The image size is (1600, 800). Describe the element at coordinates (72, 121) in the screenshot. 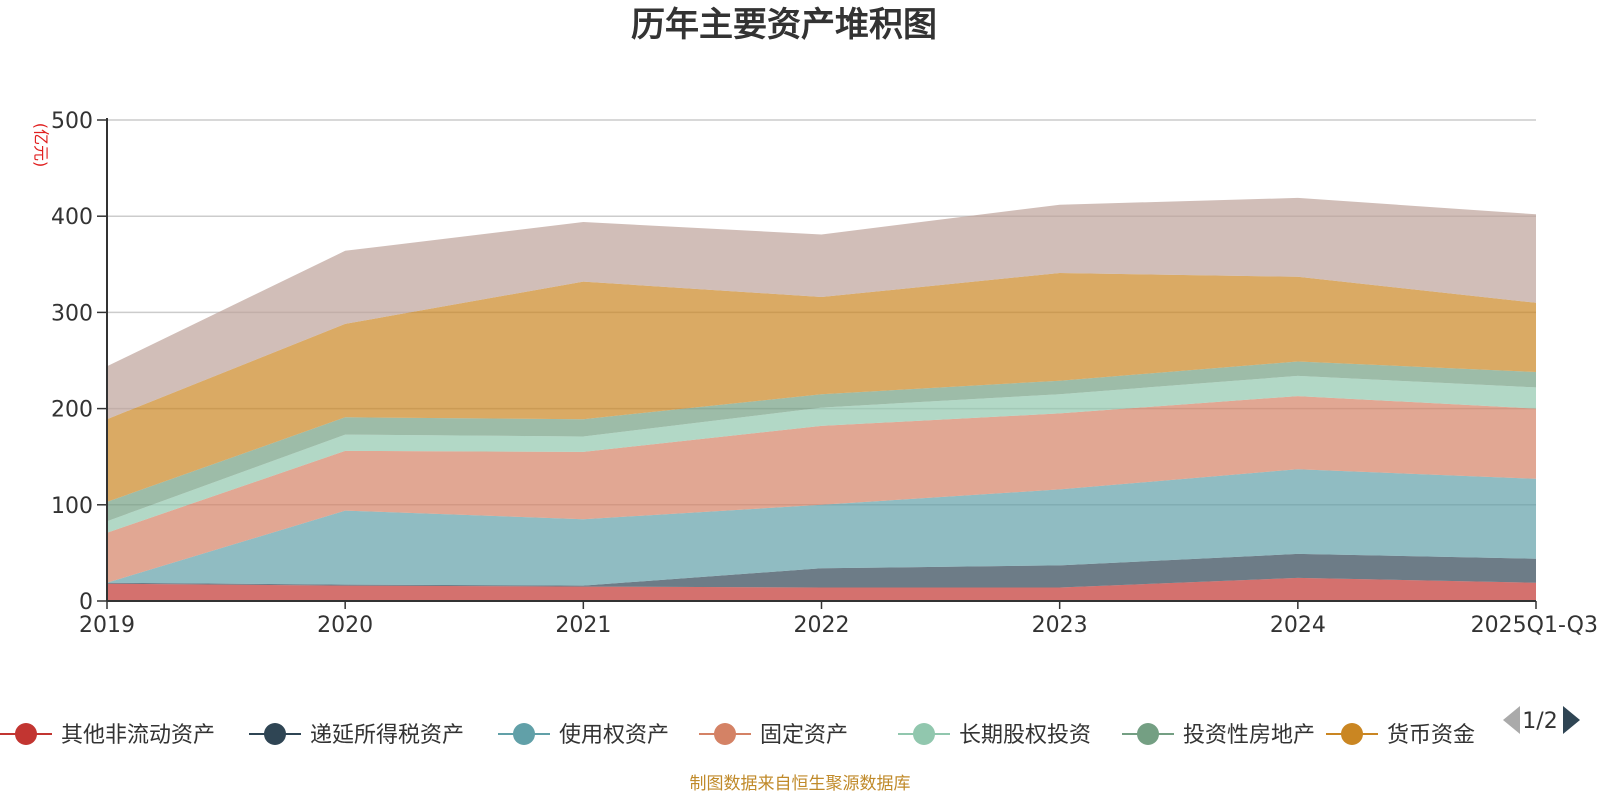

I see `y-tick-label: 500` at that location.